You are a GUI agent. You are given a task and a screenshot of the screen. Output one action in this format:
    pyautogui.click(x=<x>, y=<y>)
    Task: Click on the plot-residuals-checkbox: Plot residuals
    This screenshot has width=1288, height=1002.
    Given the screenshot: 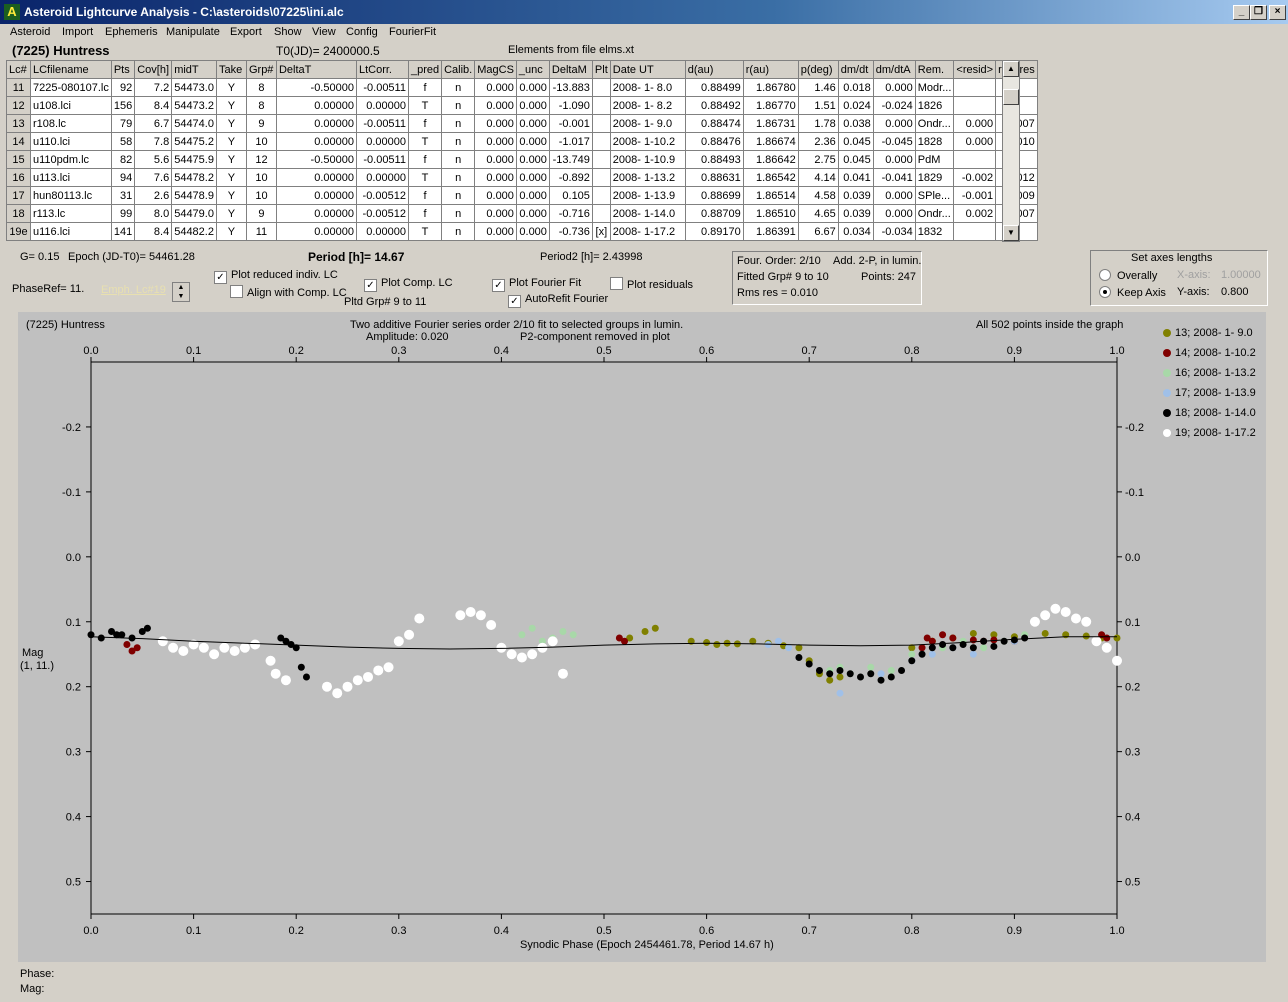 What is the action you would take?
    pyautogui.click(x=651, y=284)
    